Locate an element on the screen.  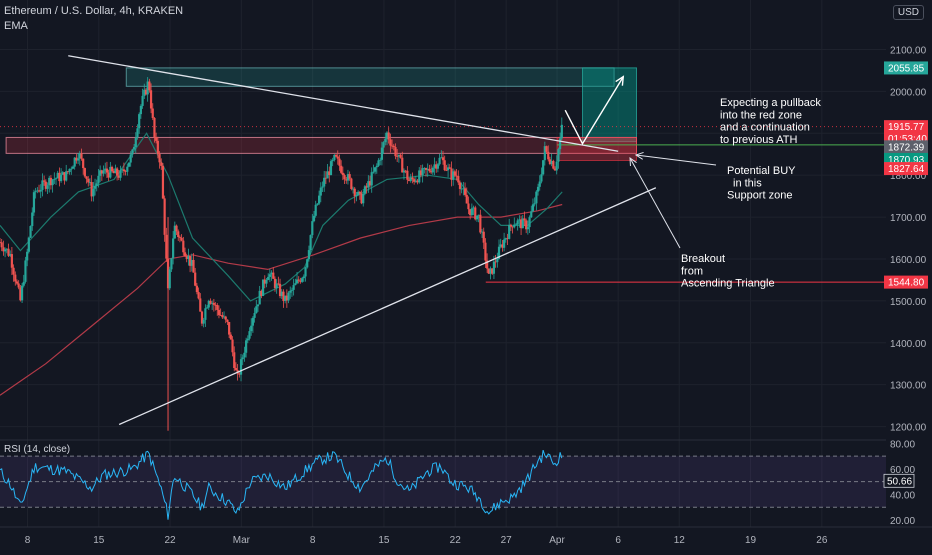
currency-button: USD is located at coordinates (908, 12).